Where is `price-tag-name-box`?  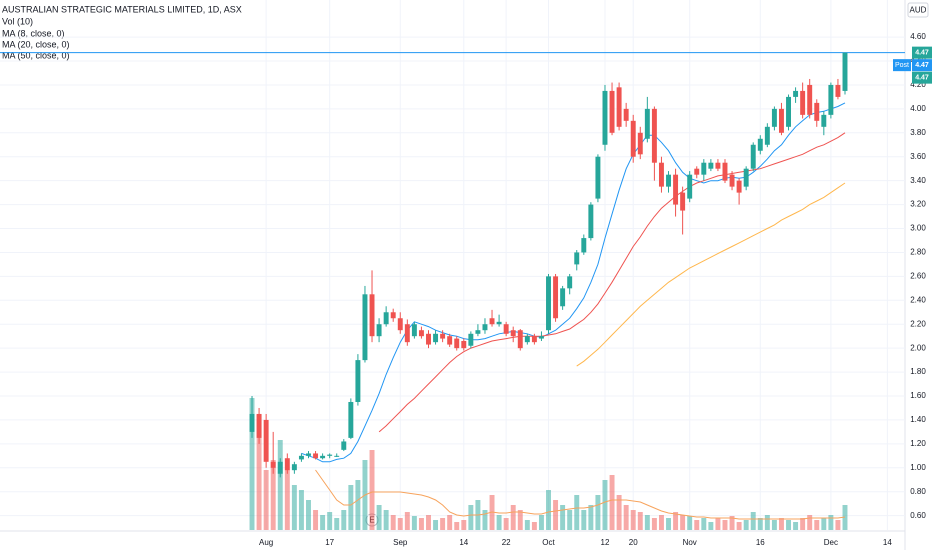 price-tag-name-box is located at coordinates (902, 65).